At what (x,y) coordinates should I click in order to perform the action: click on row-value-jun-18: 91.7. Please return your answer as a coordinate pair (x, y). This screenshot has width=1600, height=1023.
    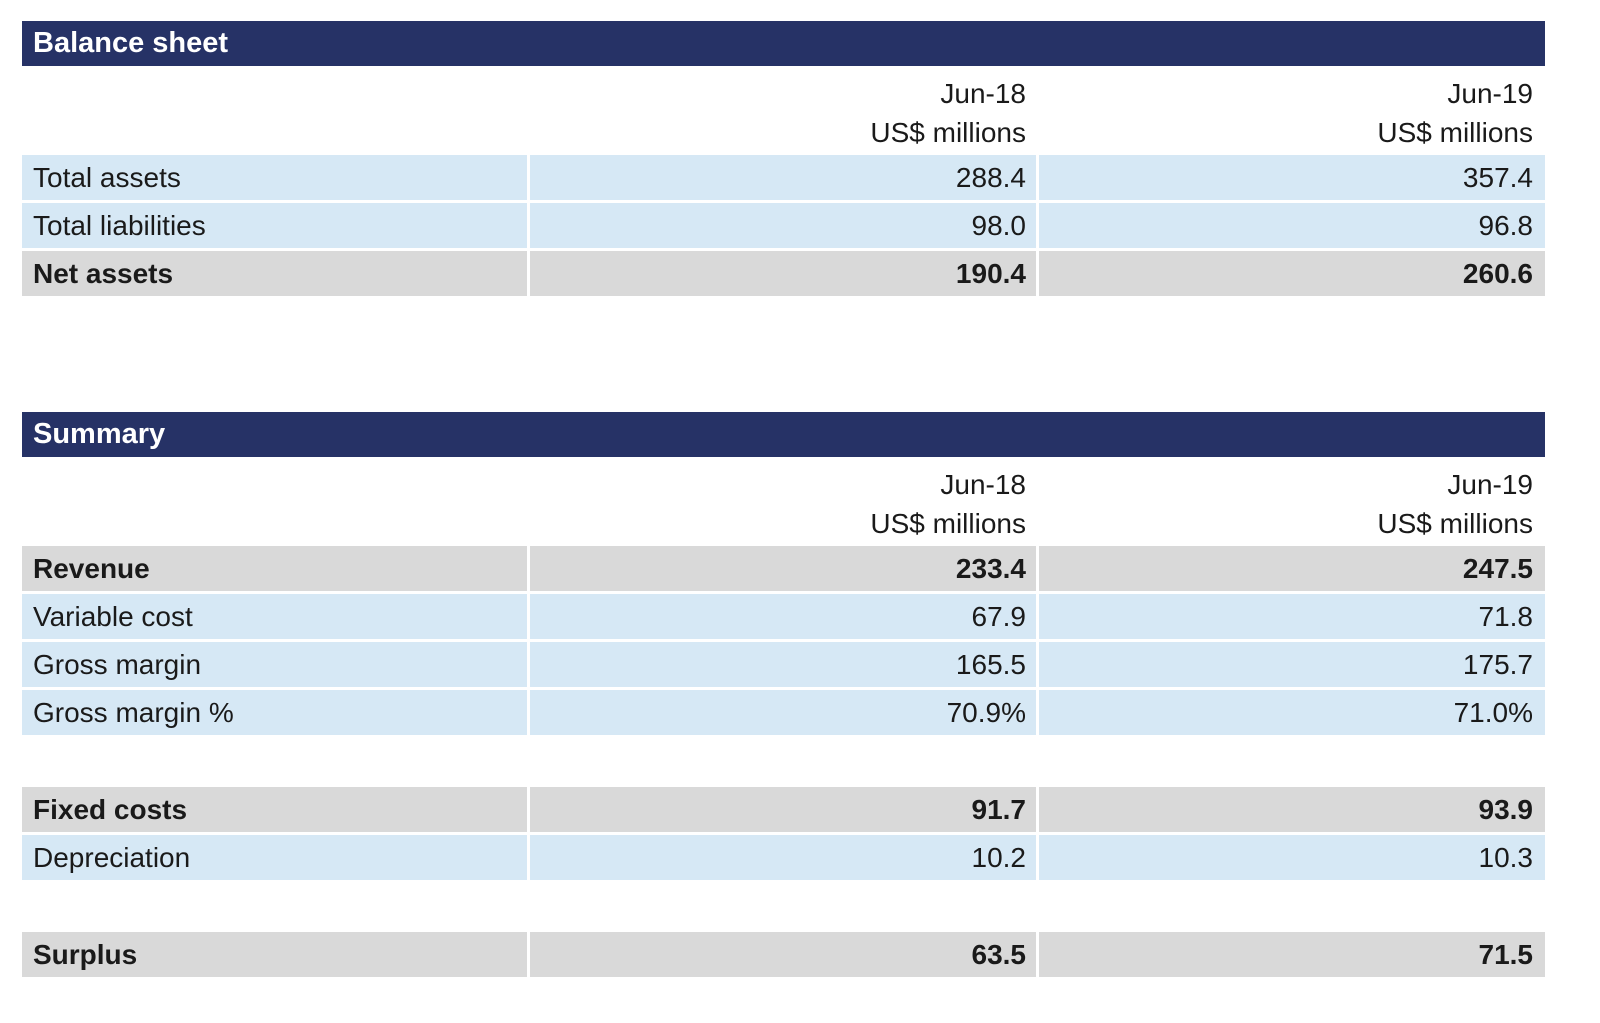
    Looking at the image, I should click on (783, 809).